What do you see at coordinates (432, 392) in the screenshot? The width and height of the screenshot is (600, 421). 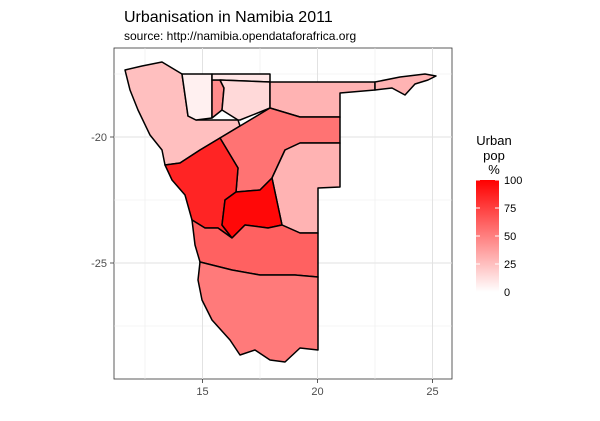 I see `x-tick-label: 25` at bounding box center [432, 392].